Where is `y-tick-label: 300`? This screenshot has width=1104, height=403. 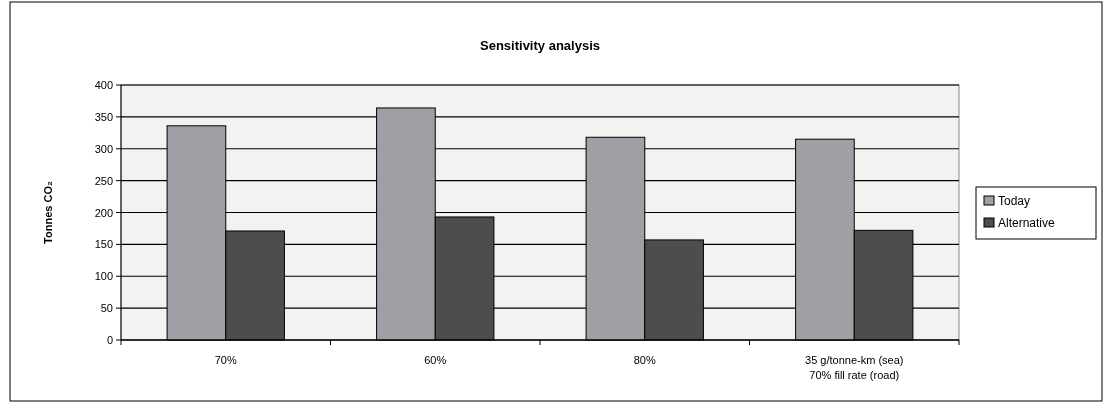 y-tick-label: 300 is located at coordinates (103, 148).